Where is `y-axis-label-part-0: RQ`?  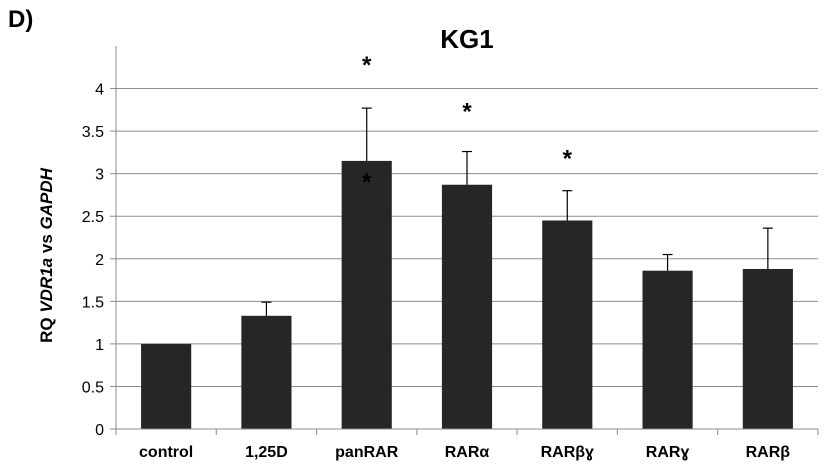
y-axis-label-part-0: RQ is located at coordinates (46, 328).